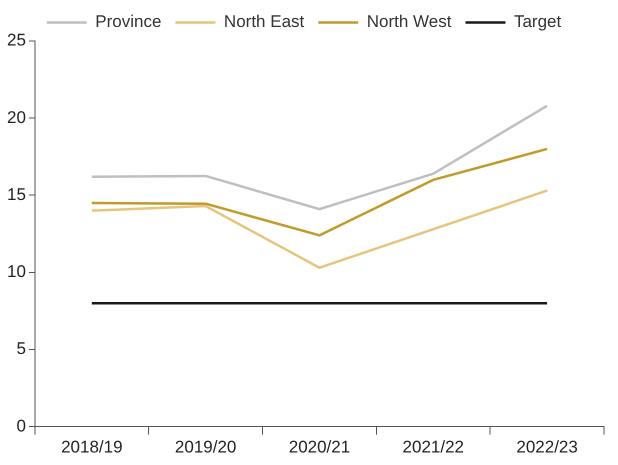 The image size is (618, 465). What do you see at coordinates (319, 446) in the screenshot?
I see `x-tick-label: 2020/21` at bounding box center [319, 446].